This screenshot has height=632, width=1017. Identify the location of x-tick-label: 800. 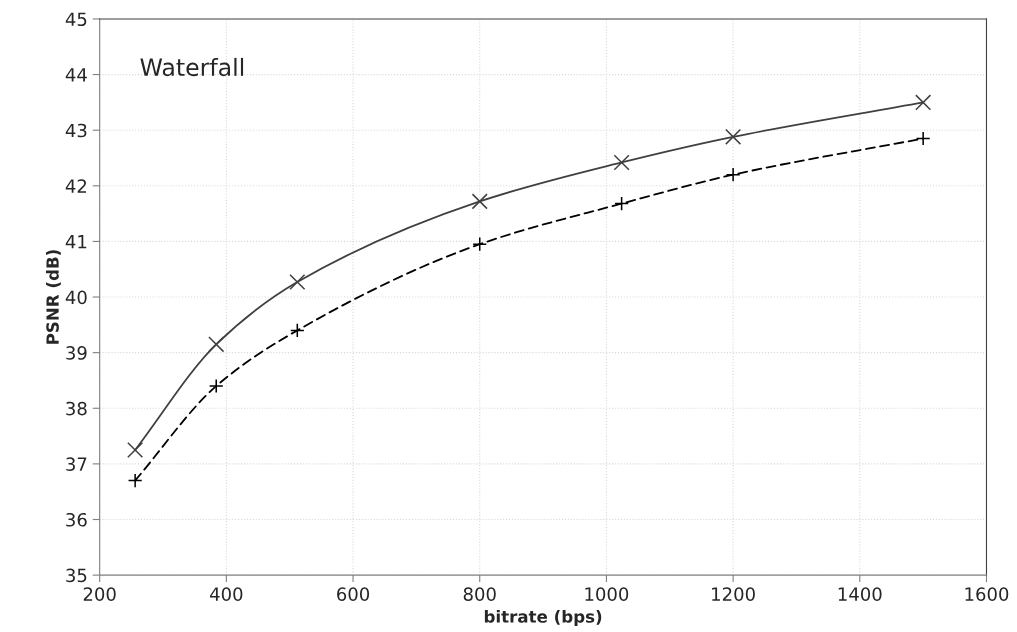
(479, 594).